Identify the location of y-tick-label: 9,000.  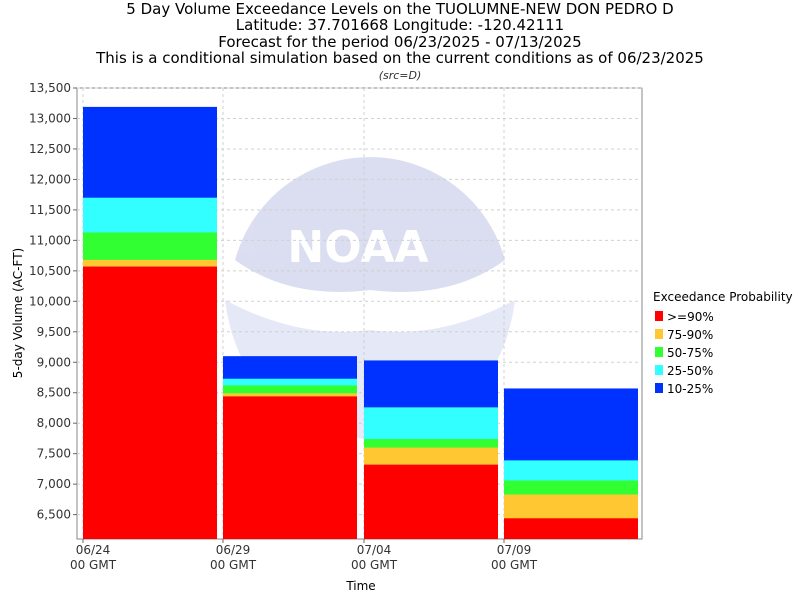
(54, 362).